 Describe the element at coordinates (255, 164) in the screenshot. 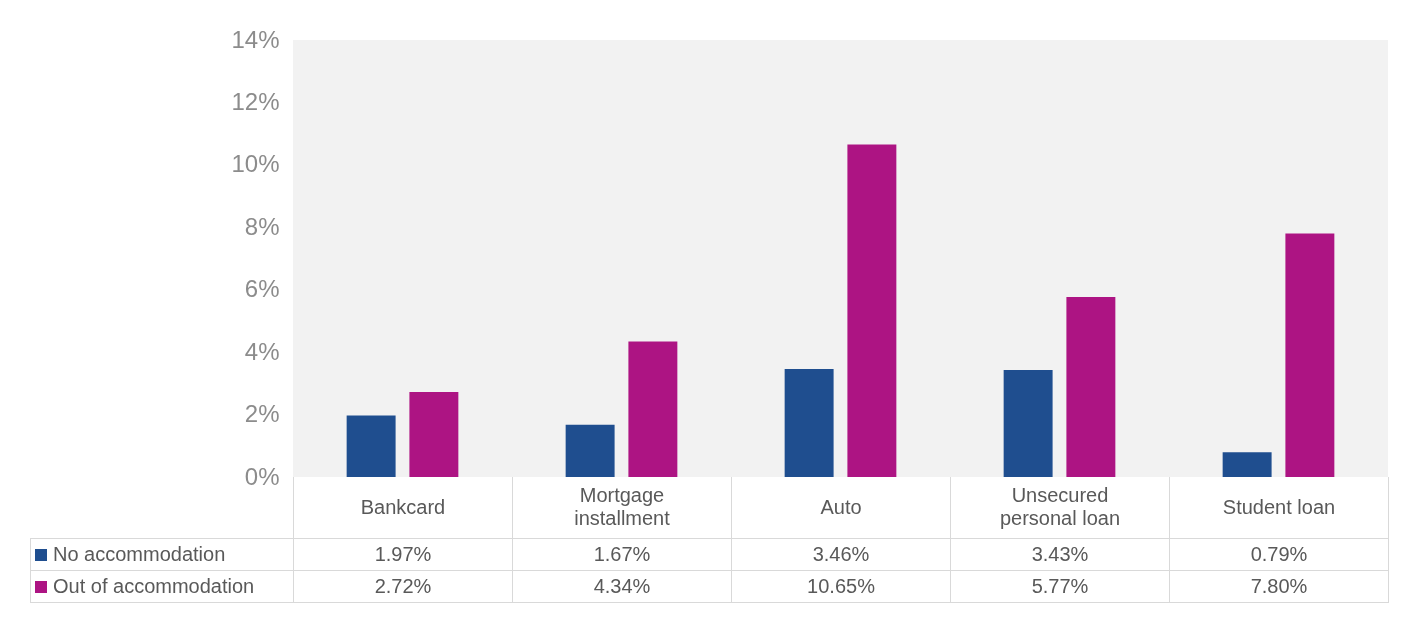

I see `y-tick-label: 10%` at that location.